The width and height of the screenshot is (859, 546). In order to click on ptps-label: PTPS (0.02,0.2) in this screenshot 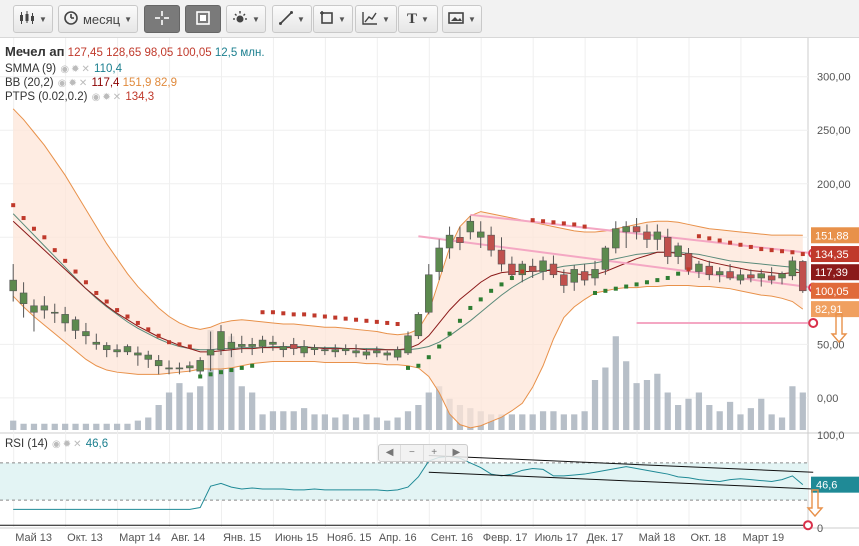, I will do `click(46, 97)`.